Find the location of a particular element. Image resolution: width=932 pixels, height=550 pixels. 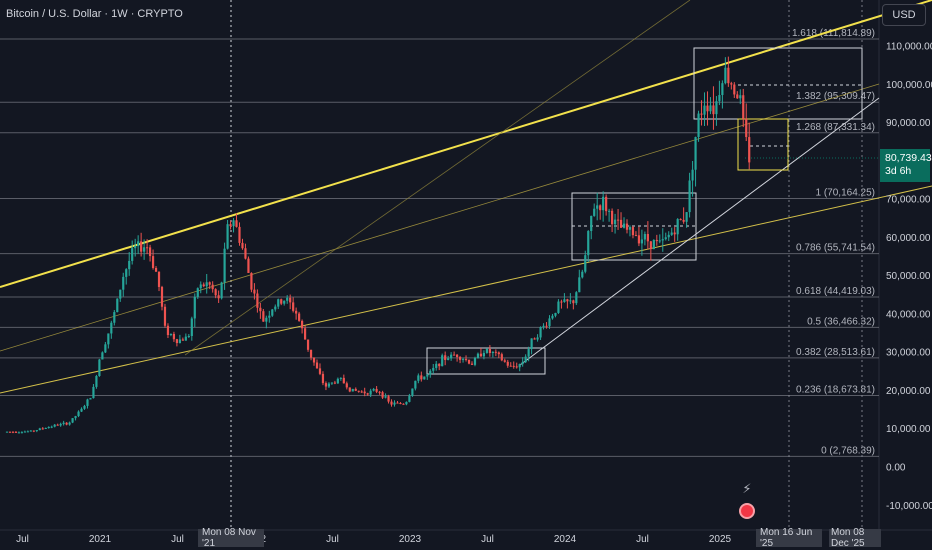

time-tick-label: 2021 is located at coordinates (100, 539).